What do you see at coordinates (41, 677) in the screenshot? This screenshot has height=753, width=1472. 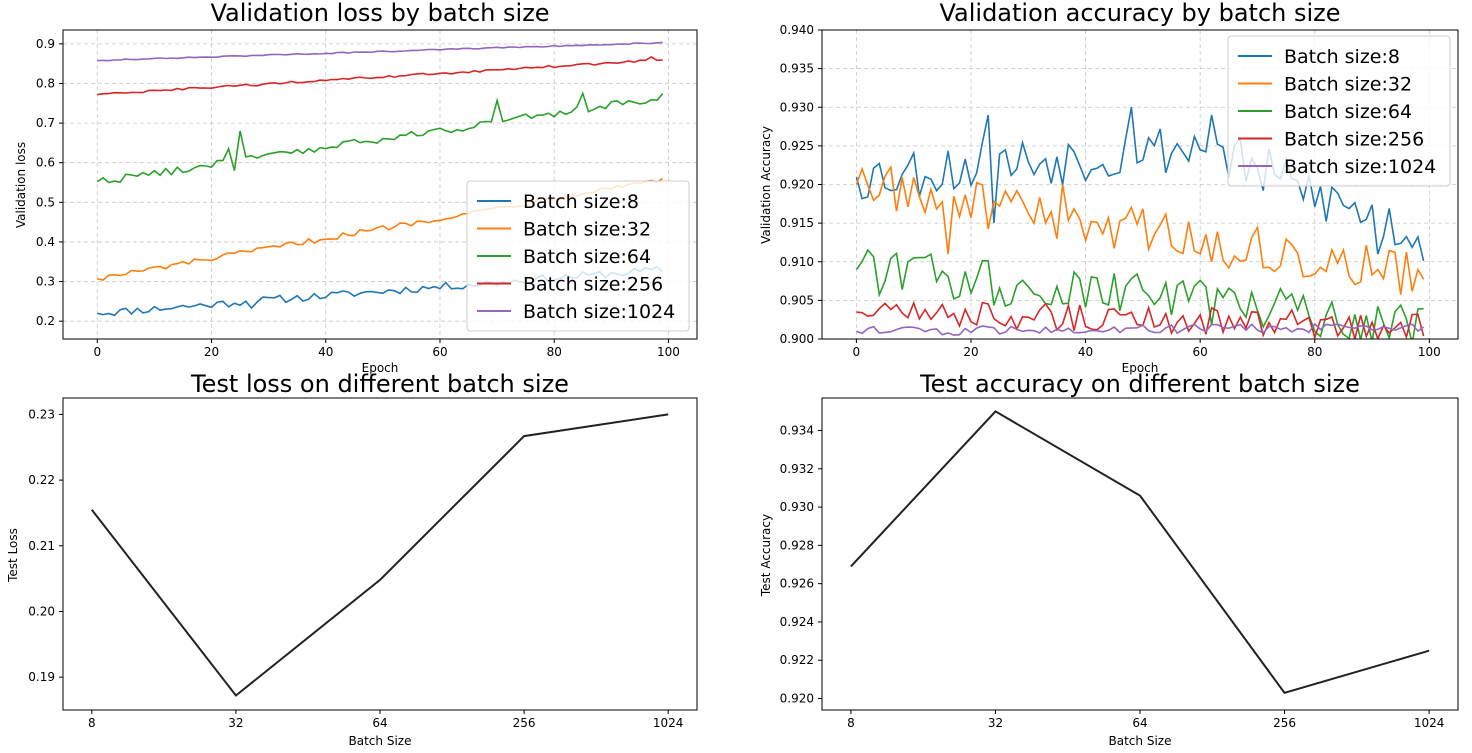 I see `y-tick-label: 0.19` at bounding box center [41, 677].